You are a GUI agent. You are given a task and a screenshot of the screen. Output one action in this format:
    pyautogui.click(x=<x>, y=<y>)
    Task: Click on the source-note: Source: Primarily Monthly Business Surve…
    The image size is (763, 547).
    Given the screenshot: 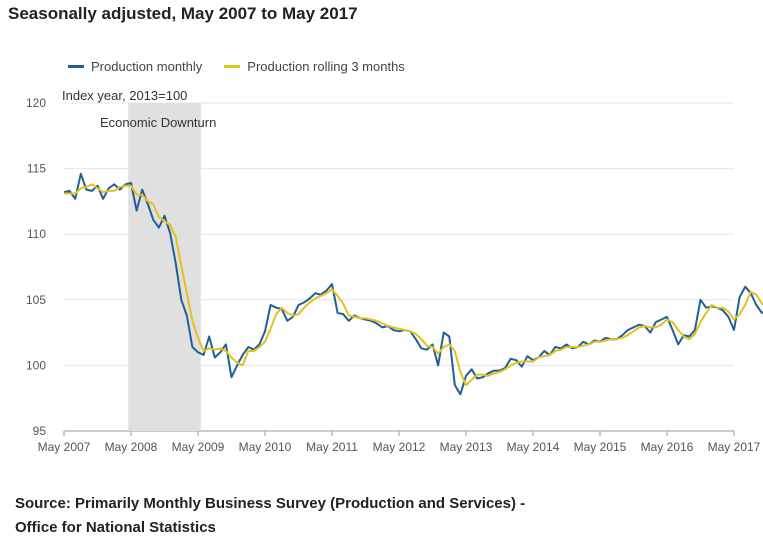 What is the action you would take?
    pyautogui.click(x=270, y=516)
    